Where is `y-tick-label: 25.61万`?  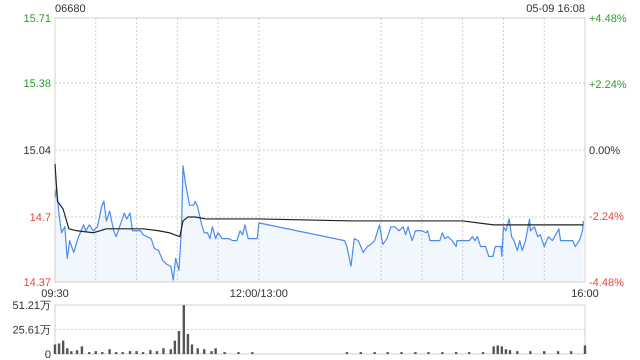 y-tick-label: 25.61万 is located at coordinates (31, 330).